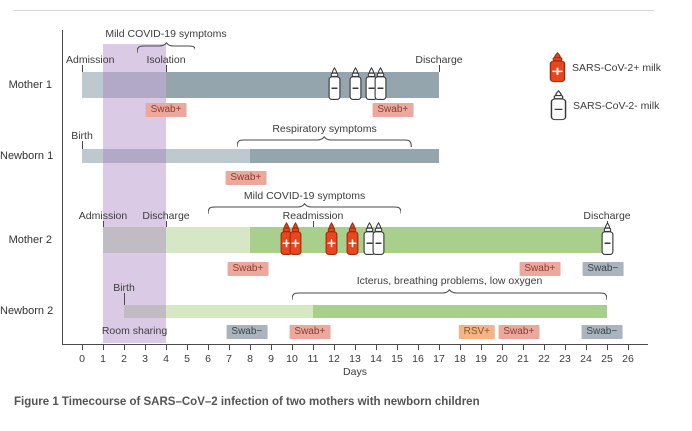 This screenshot has width=692, height=431. I want to click on axis-tick-label: 2, so click(124, 359).